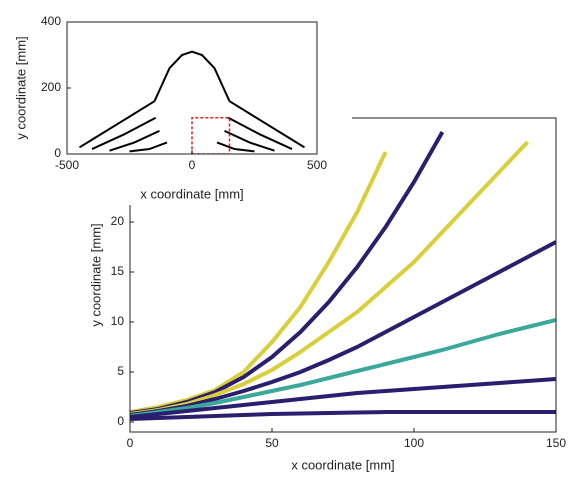 The image size is (572, 480). What do you see at coordinates (272, 443) in the screenshot?
I see `x-tick-label: 50` at bounding box center [272, 443].